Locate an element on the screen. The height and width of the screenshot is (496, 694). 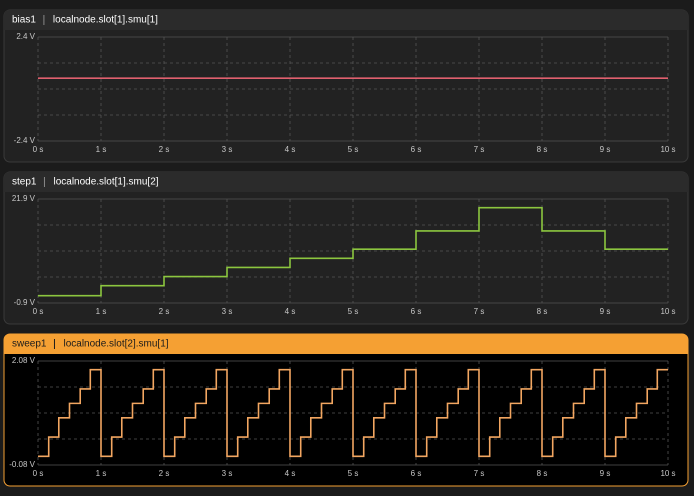
panel-subtitle: localnode.slot[1].smu[2] is located at coordinates (105, 182).